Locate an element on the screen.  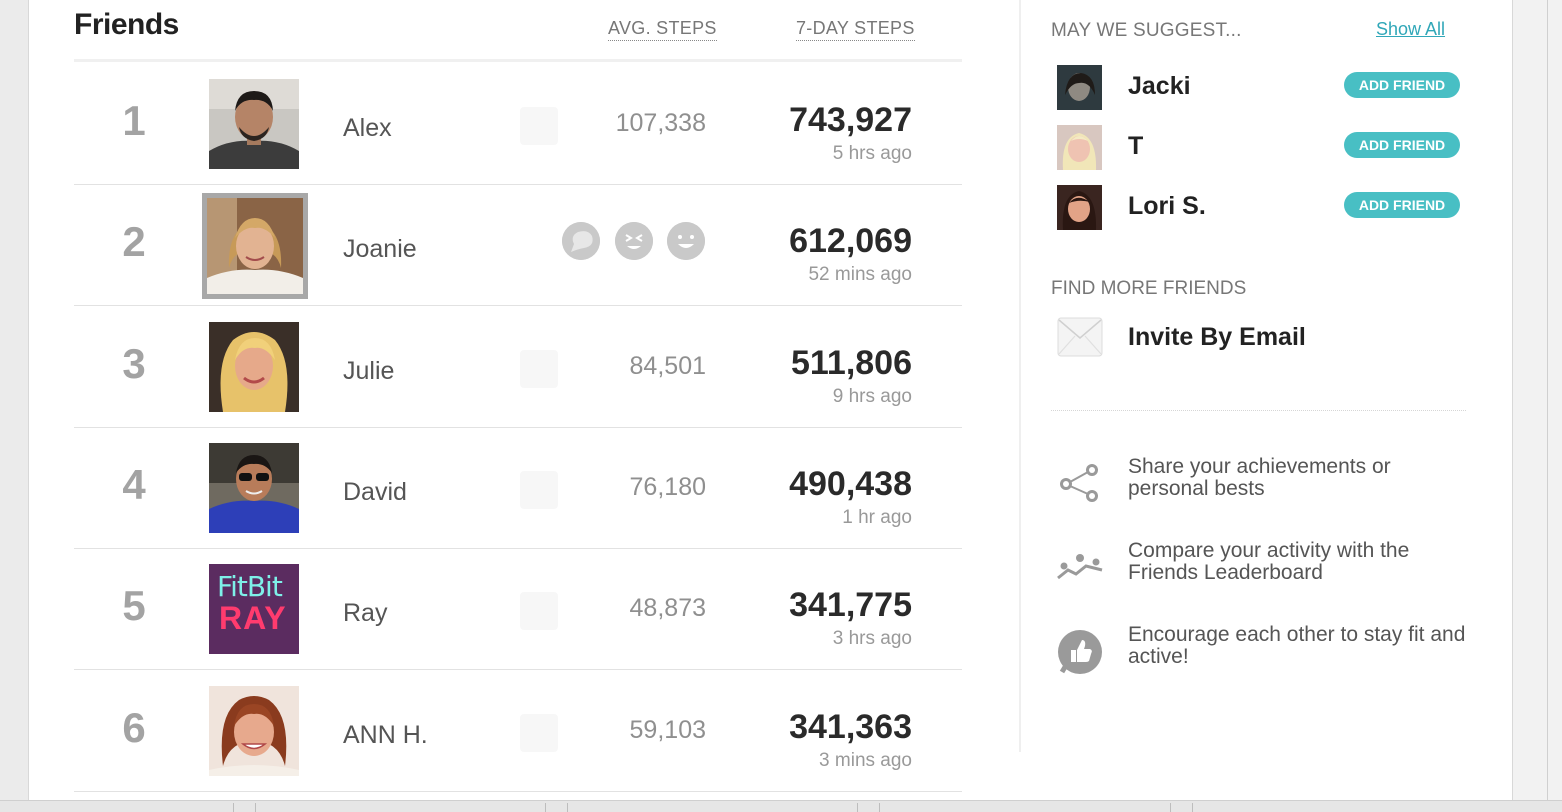
header-divider is located at coordinates (518, 60).